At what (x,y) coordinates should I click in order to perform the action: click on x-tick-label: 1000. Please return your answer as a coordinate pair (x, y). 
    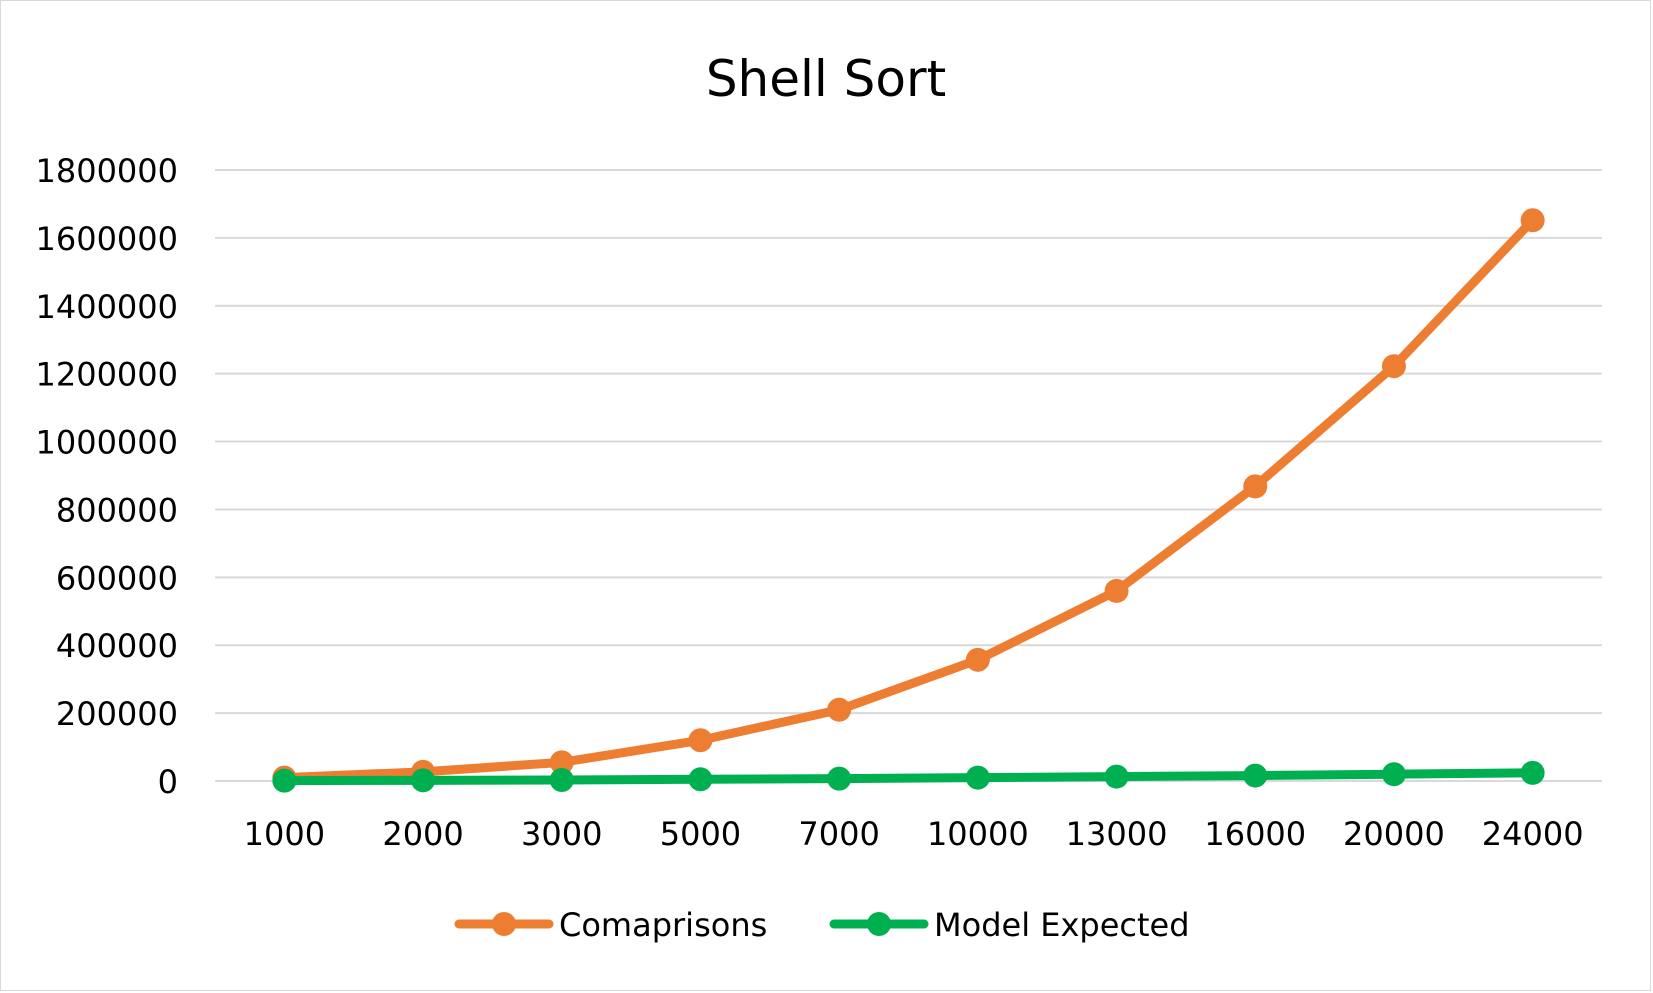
    Looking at the image, I should click on (284, 834).